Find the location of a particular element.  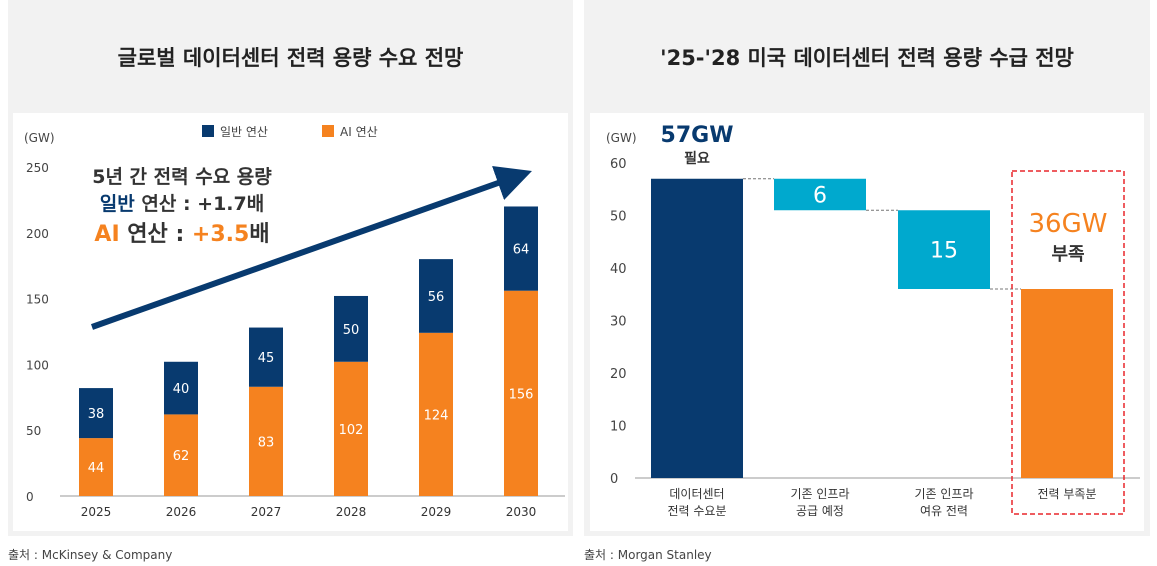

left-y-tick: 100 is located at coordinates (37, 365).